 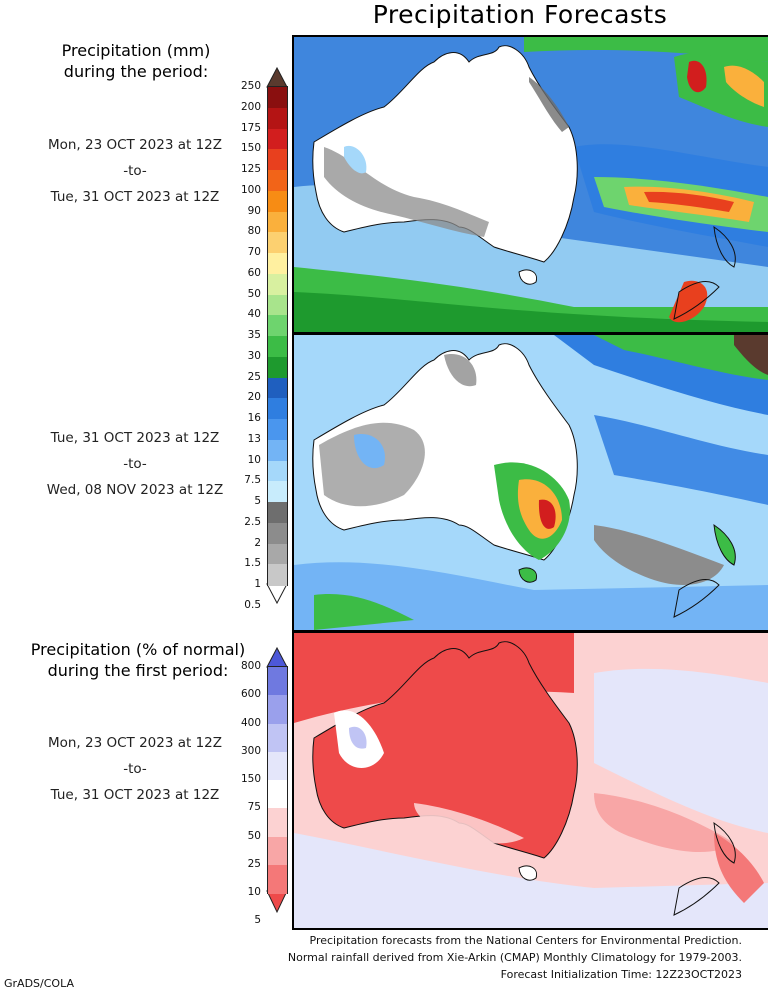 I want to click on mm-legend-heading: Precipitation (mm) during the period:, so click(x=136, y=61).